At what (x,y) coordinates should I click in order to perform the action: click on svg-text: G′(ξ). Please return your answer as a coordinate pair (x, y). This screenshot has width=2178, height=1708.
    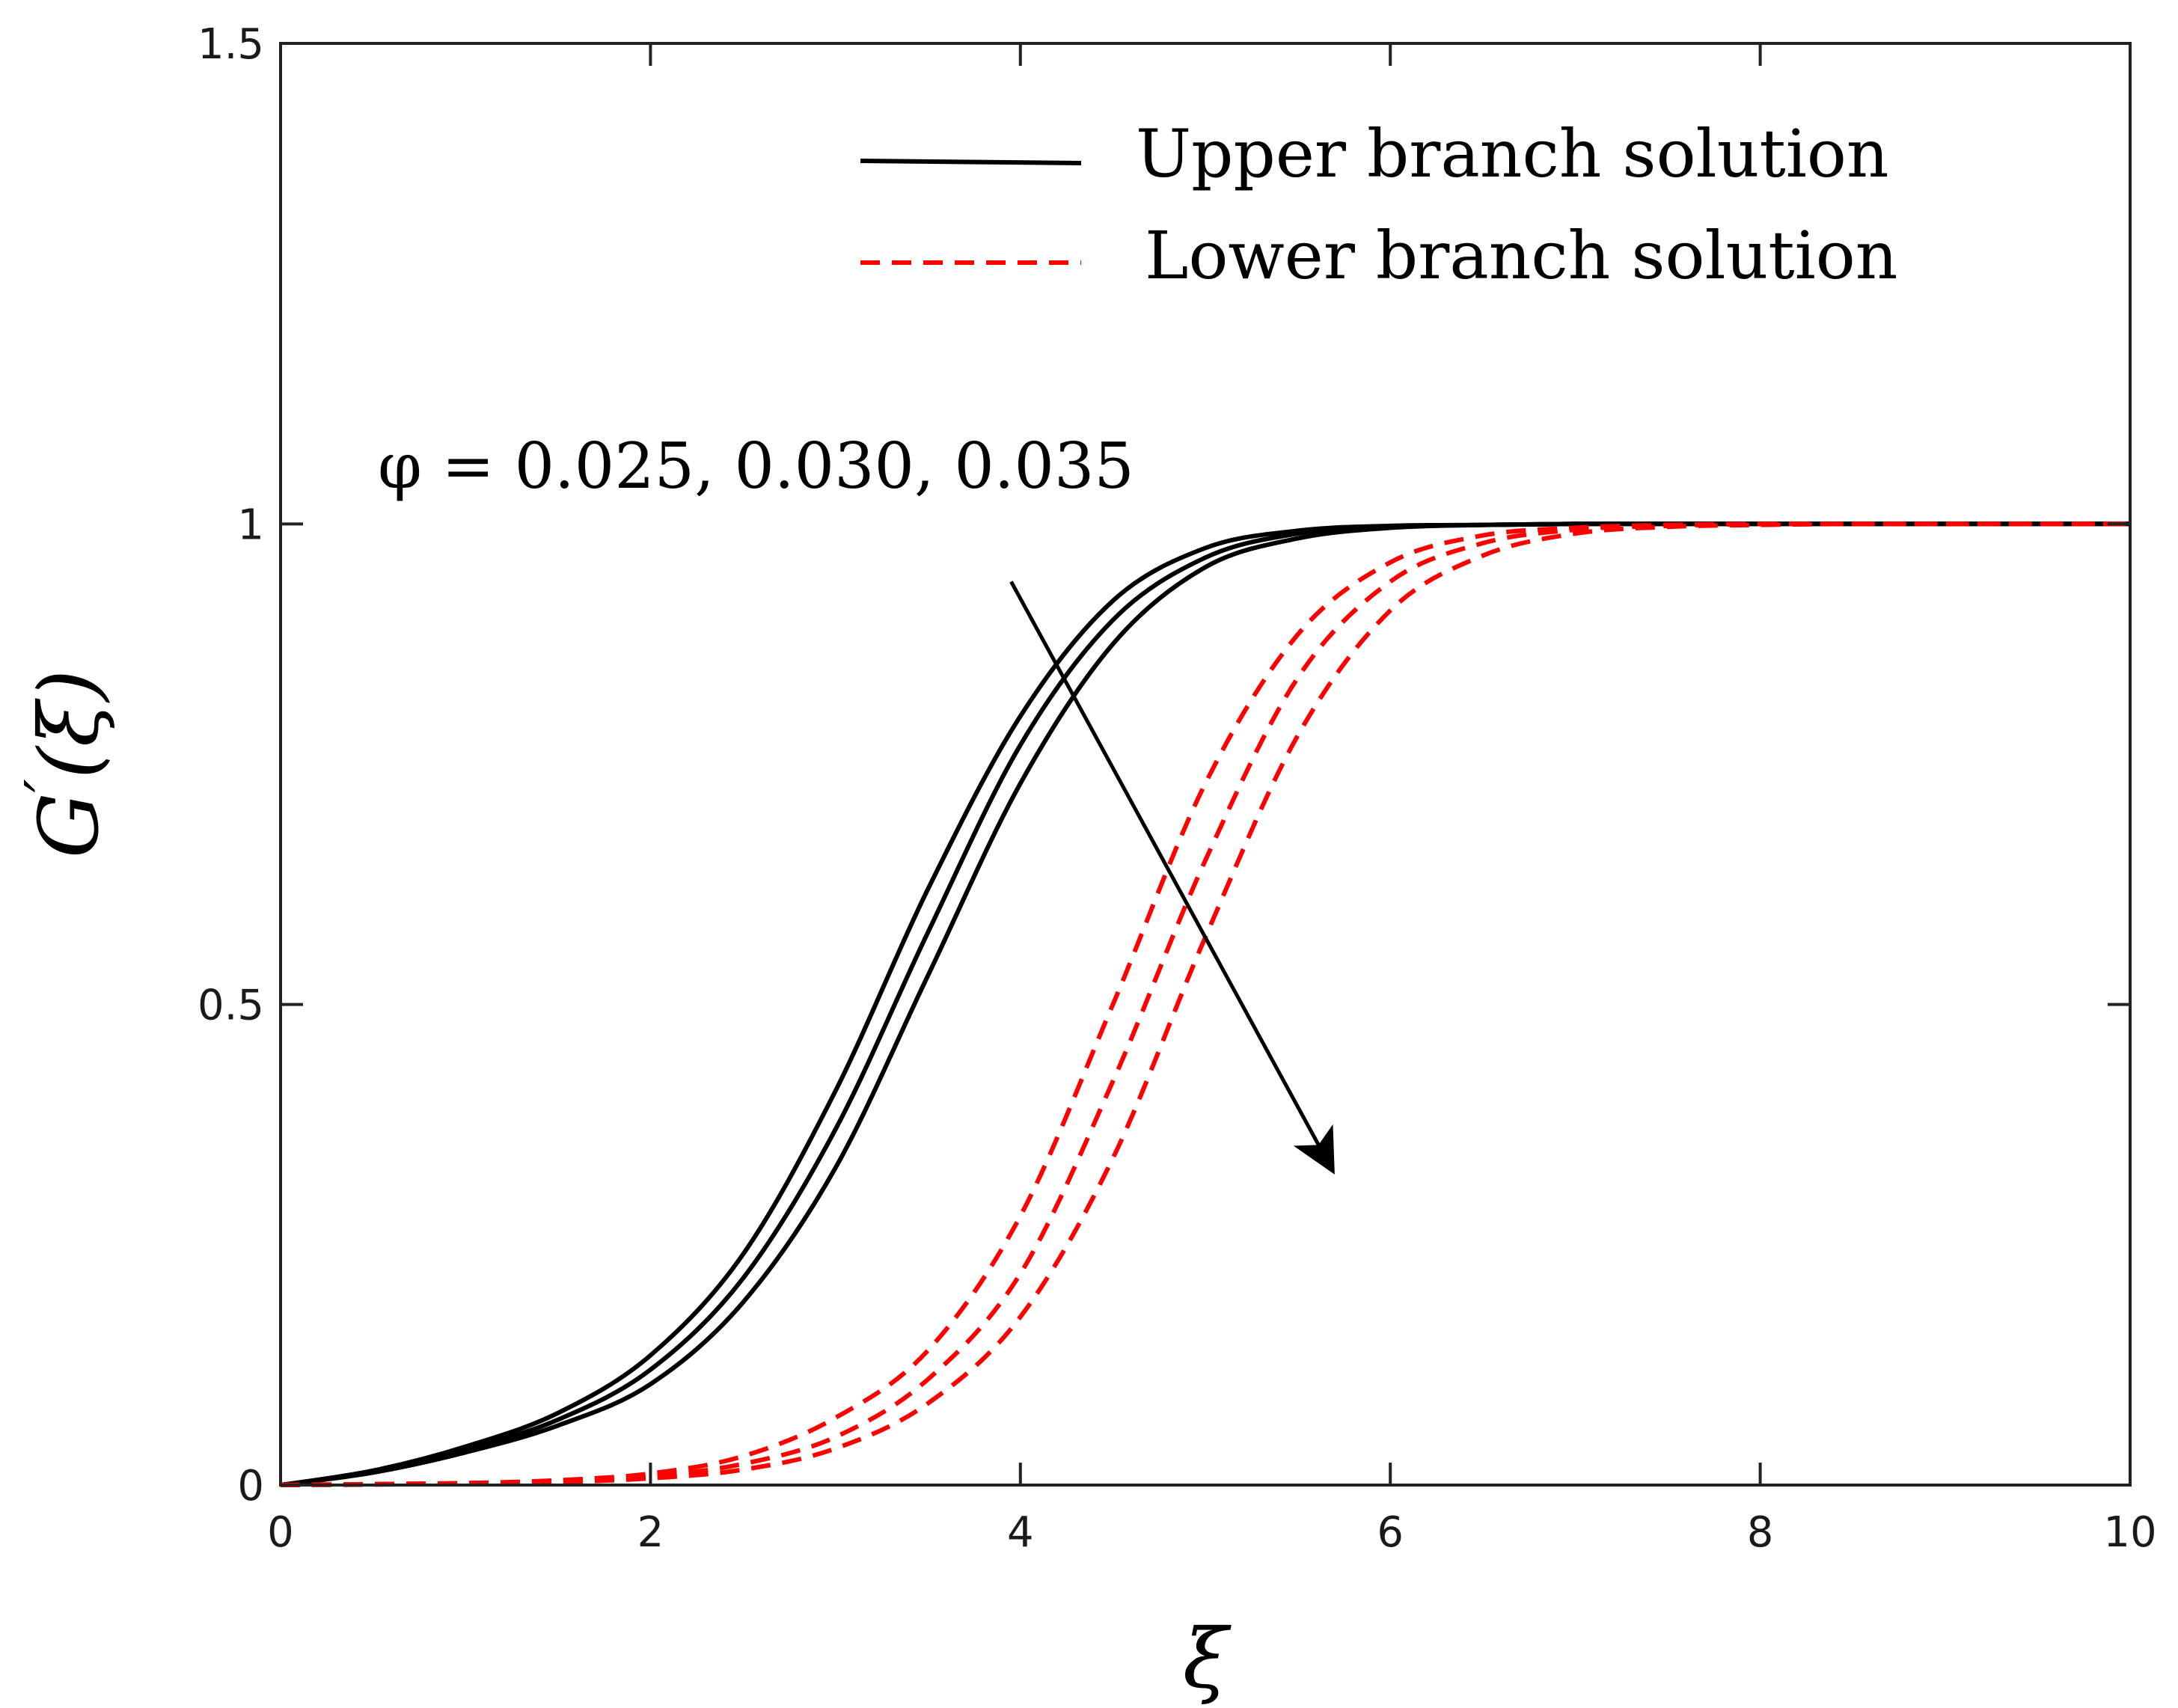
    Looking at the image, I should click on (65, 764).